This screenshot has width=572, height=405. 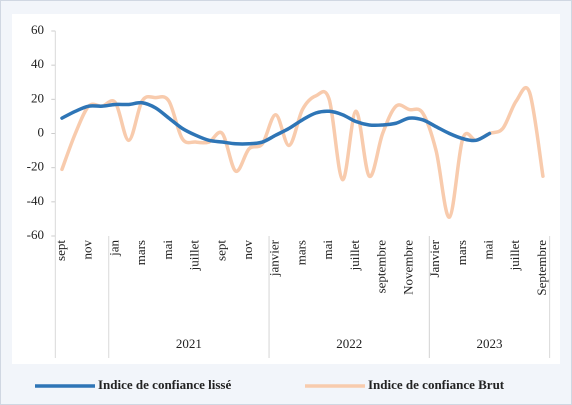 I want to click on group-label: 2023, so click(x=490, y=343).